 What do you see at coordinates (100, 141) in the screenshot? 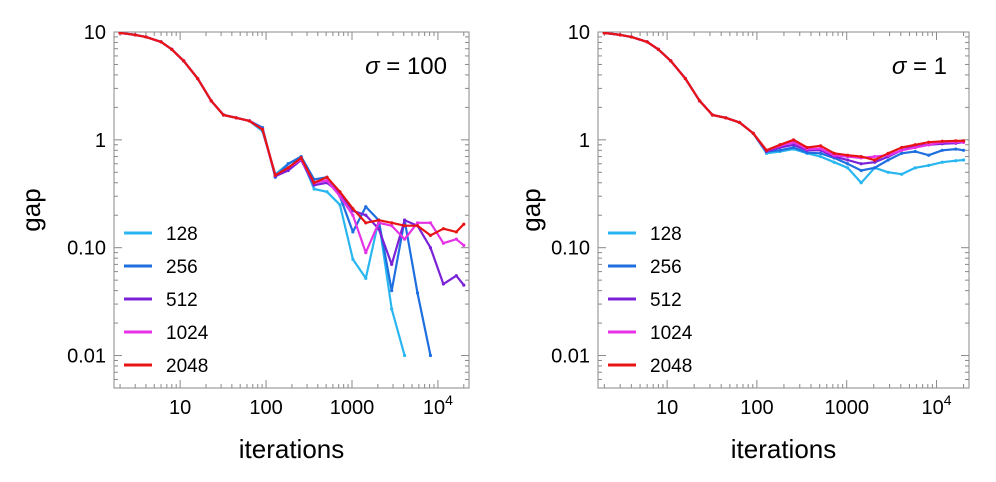
I see `y-tick-label: 1` at bounding box center [100, 141].